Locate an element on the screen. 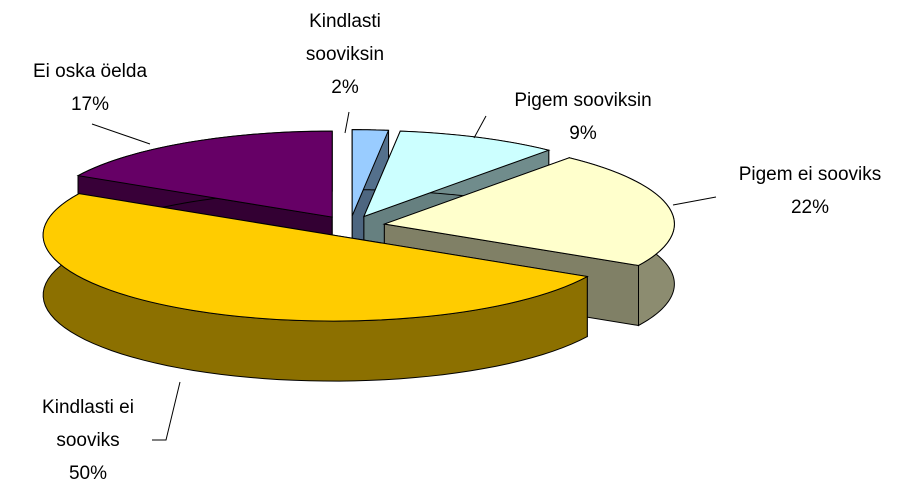 Image resolution: width=922 pixels, height=483 pixels. value-label: 2% is located at coordinates (345, 87).